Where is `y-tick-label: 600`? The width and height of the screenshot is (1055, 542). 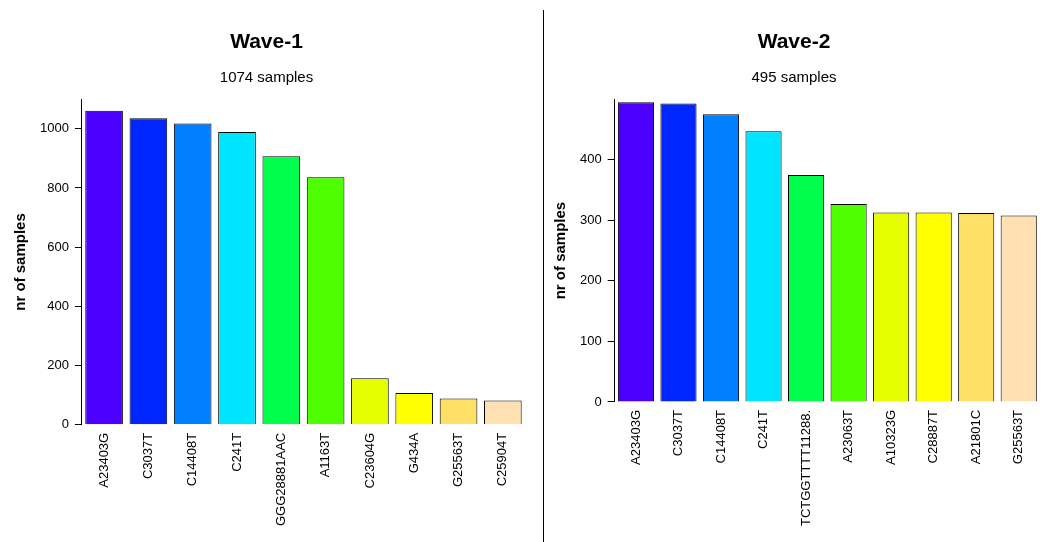 y-tick-label: 600 is located at coordinates (58, 246).